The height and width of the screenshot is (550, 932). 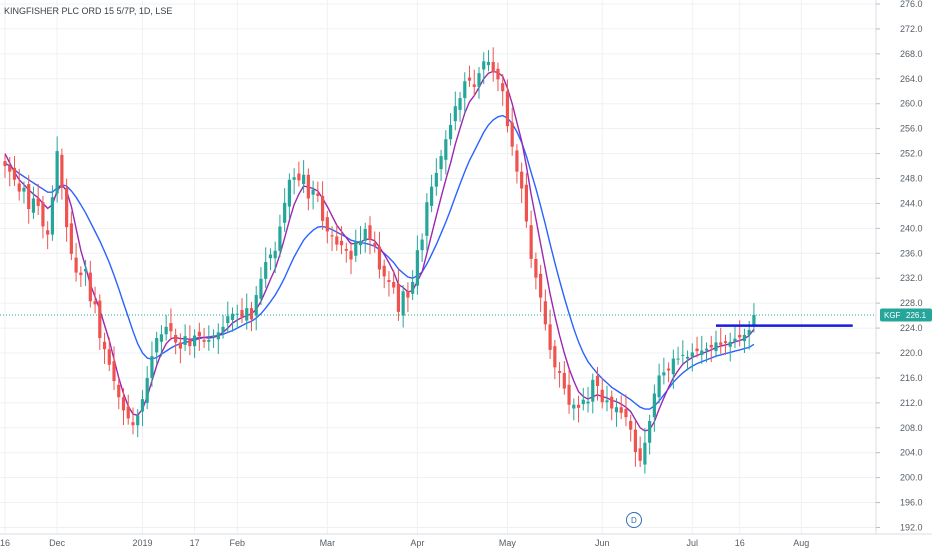 I want to click on y-tick-label: 192.0, so click(x=911, y=528).